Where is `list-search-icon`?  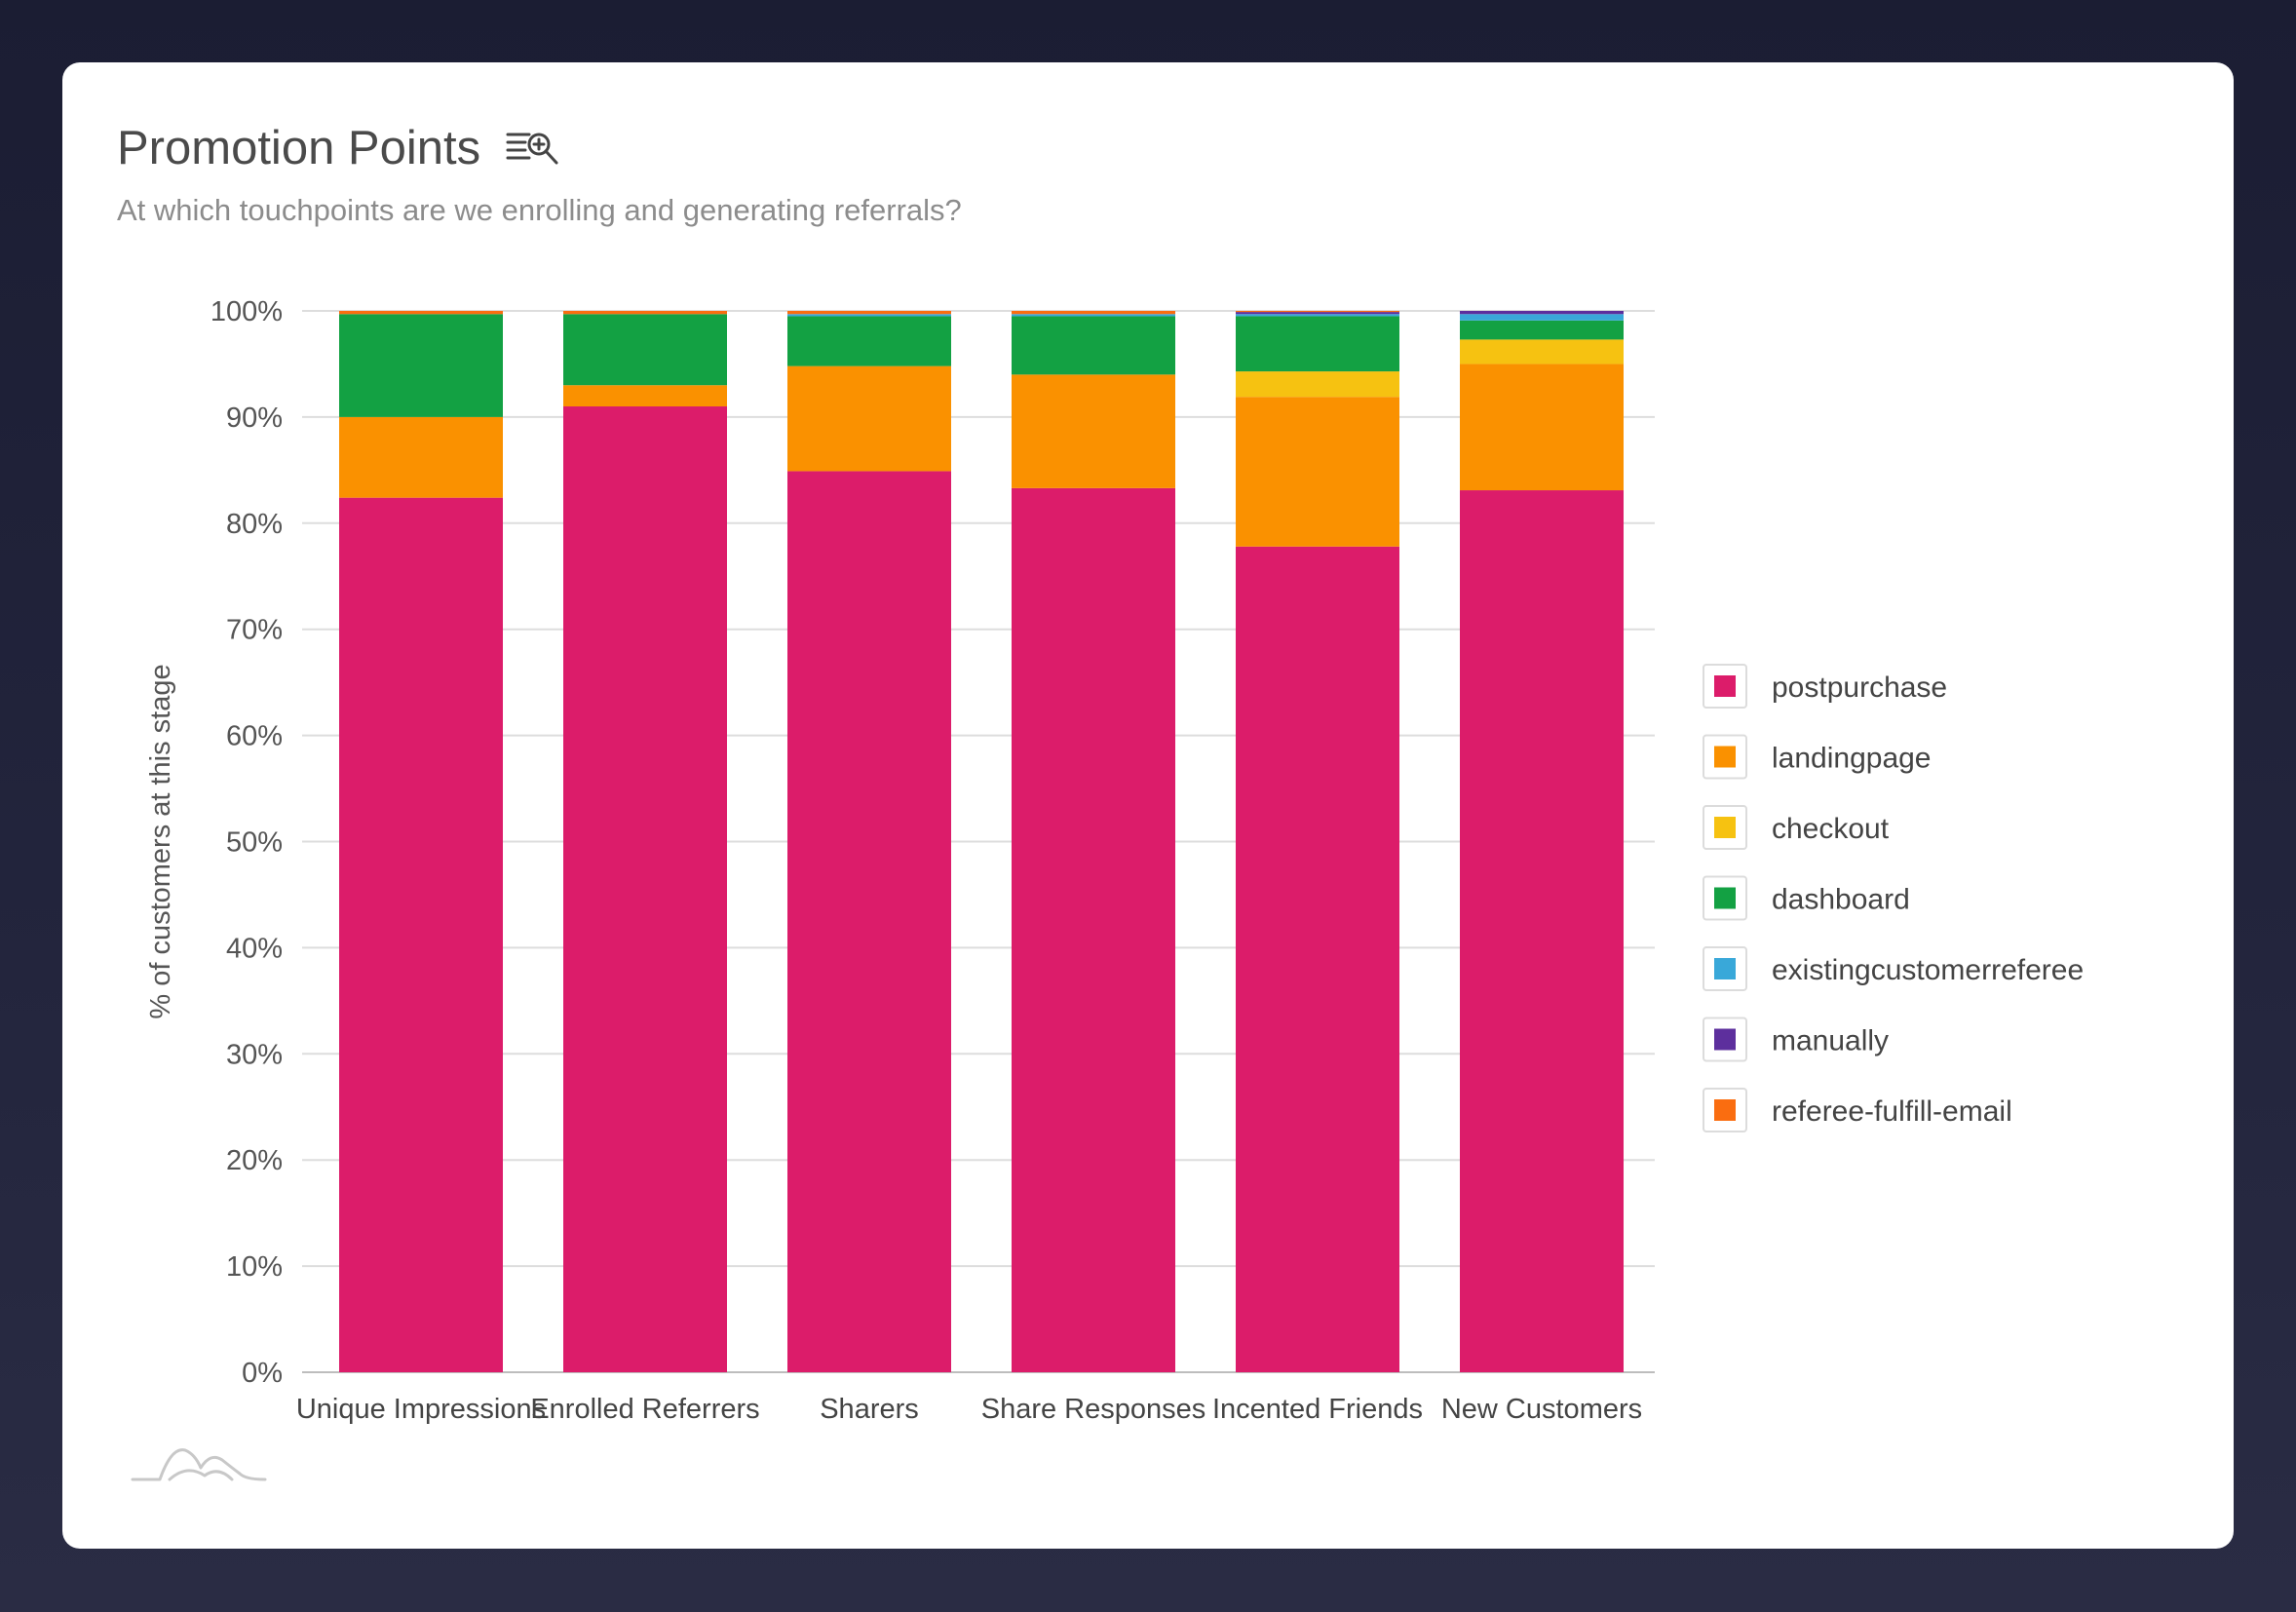 list-search-icon is located at coordinates (533, 148).